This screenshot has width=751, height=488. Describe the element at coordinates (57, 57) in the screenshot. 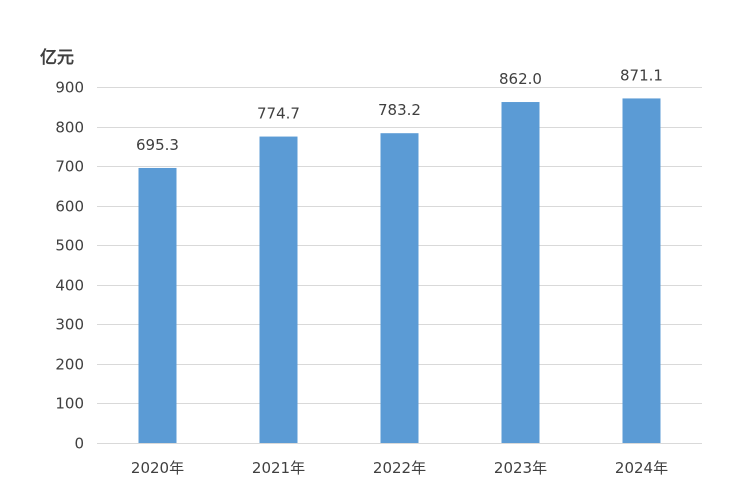

I see `y-axis-unit-label: 亿元` at that location.